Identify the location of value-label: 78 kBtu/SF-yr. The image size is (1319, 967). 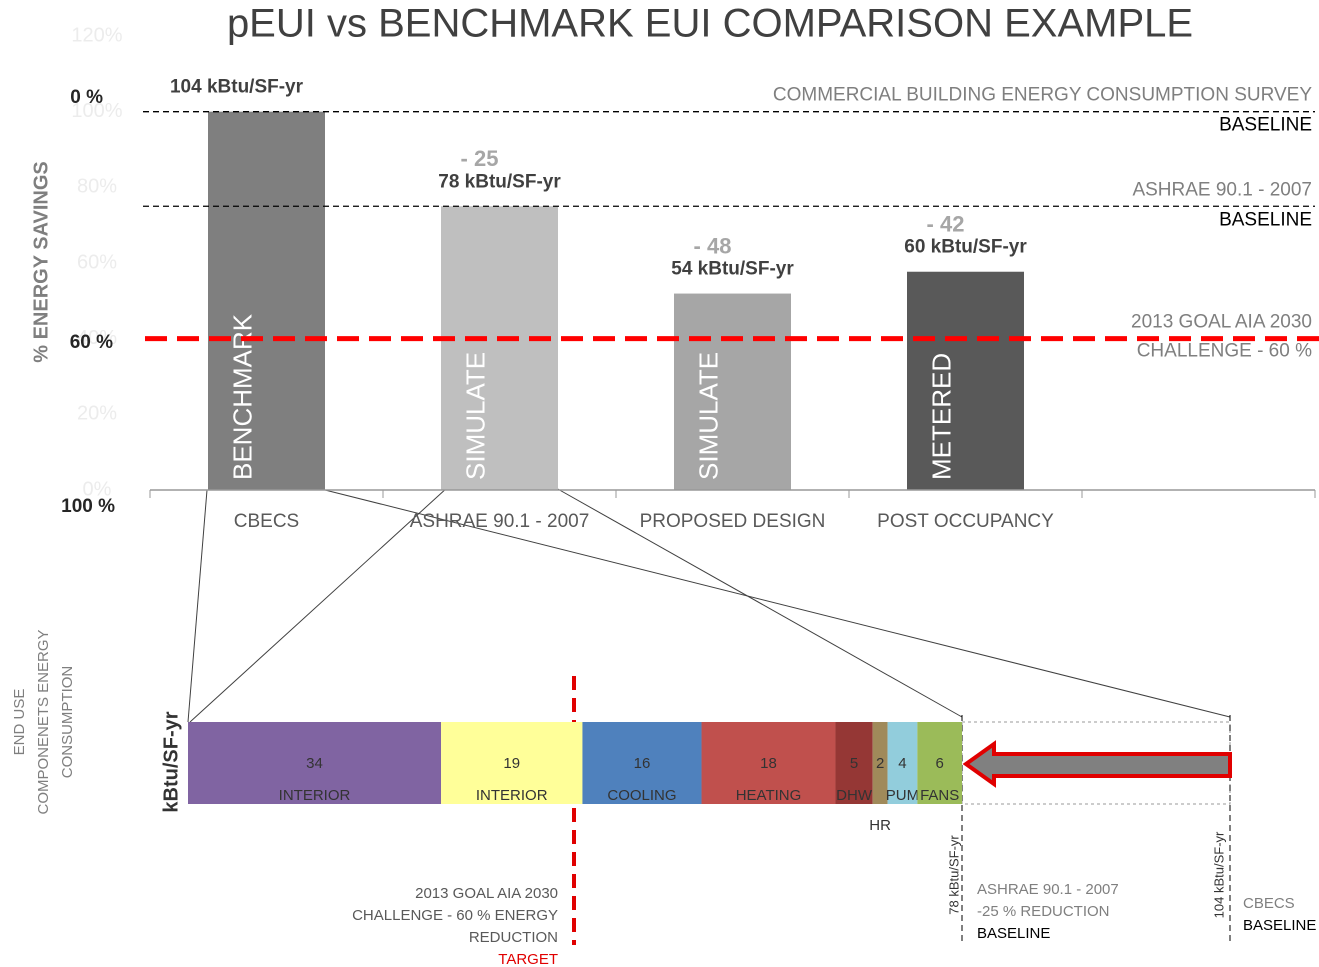
(499, 181).